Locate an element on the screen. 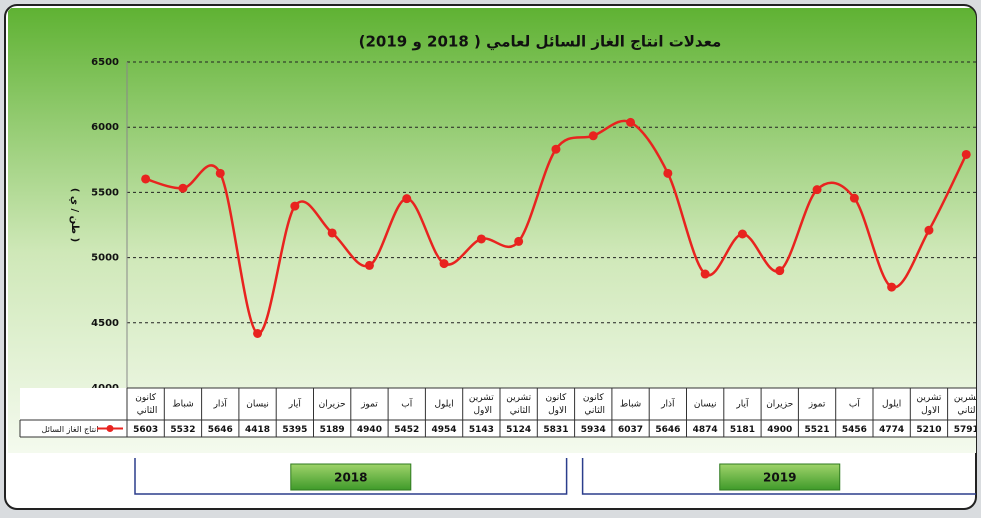 This screenshot has width=981, height=518. data-label: 5189 is located at coordinates (332, 430).